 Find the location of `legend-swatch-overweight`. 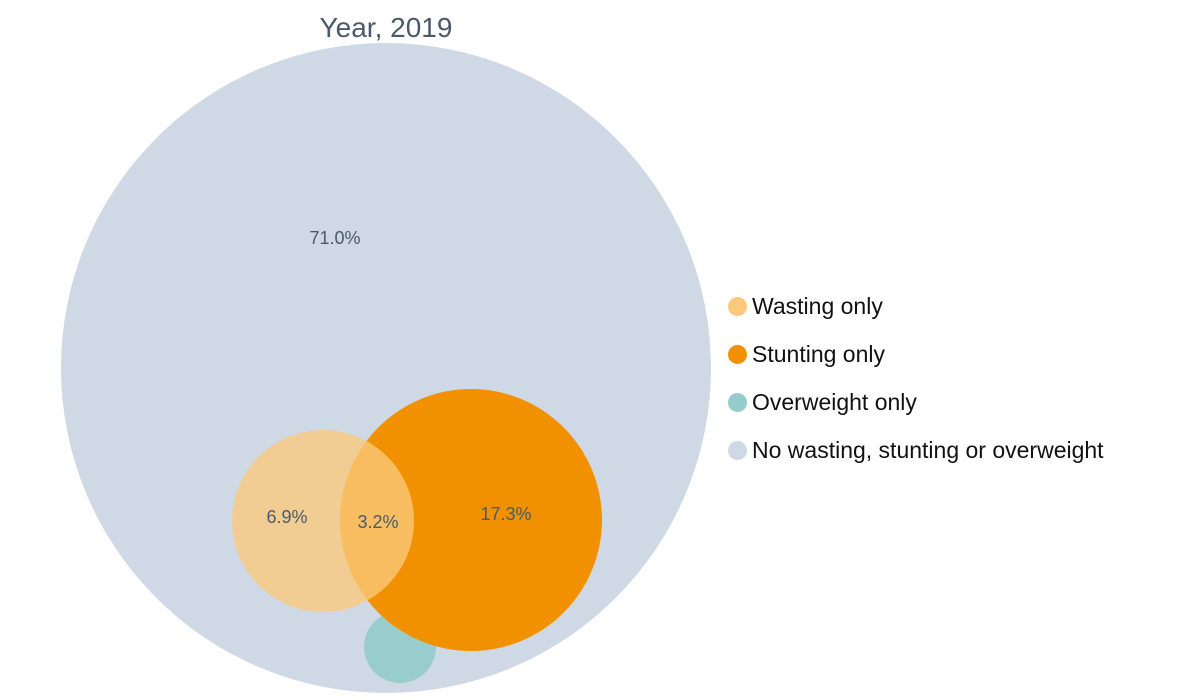

legend-swatch-overweight is located at coordinates (737, 402).